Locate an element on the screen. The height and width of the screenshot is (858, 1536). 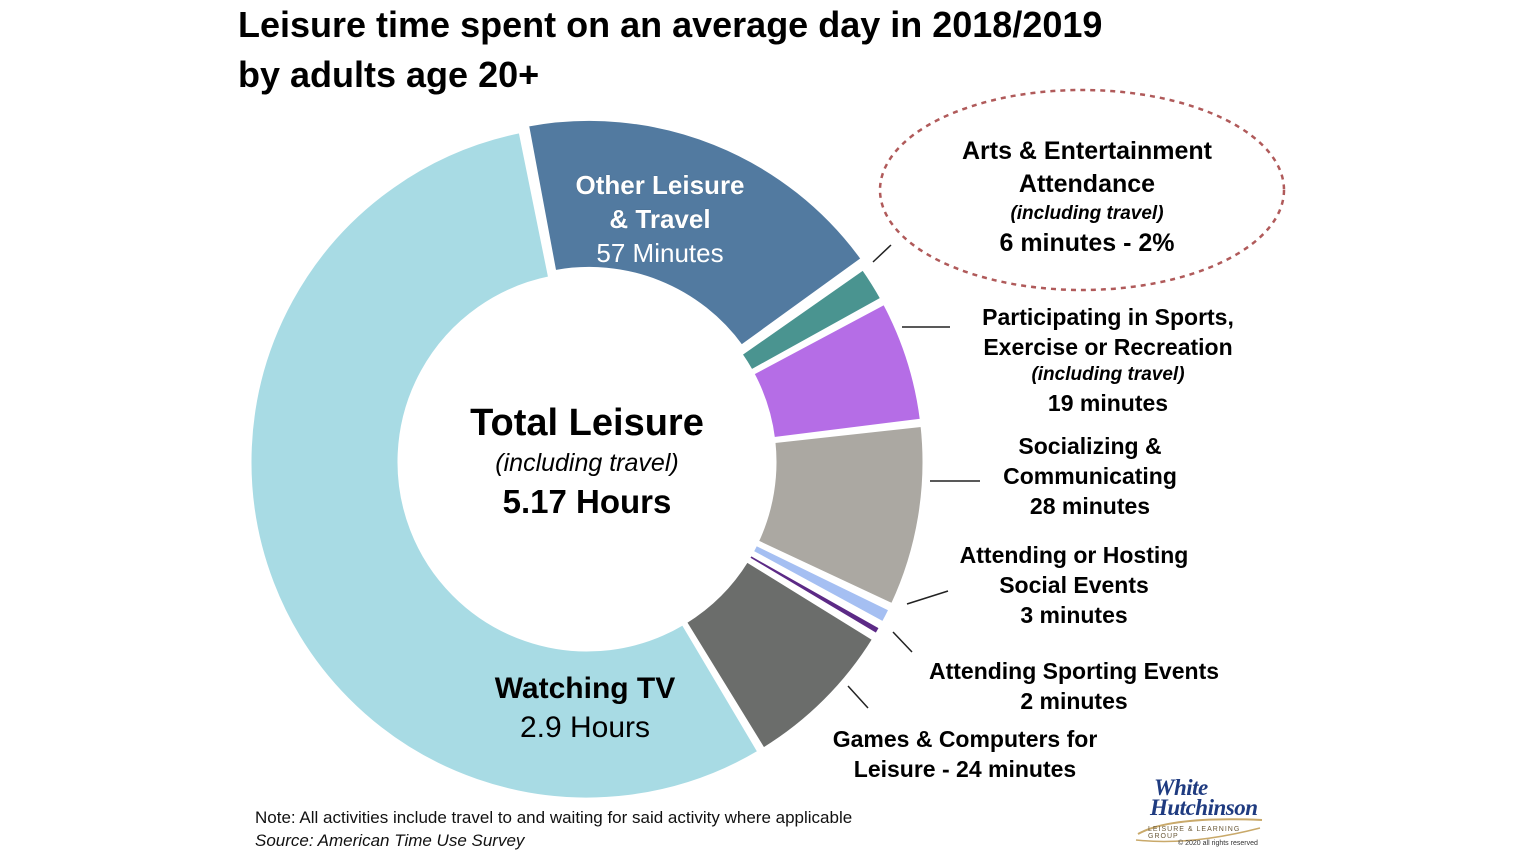
leader-line-games is located at coordinates (858, 697).